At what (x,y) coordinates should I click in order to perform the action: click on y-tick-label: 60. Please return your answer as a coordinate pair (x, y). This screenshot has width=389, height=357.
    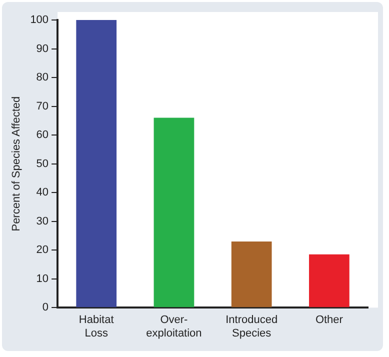
    Looking at the image, I should click on (42, 135).